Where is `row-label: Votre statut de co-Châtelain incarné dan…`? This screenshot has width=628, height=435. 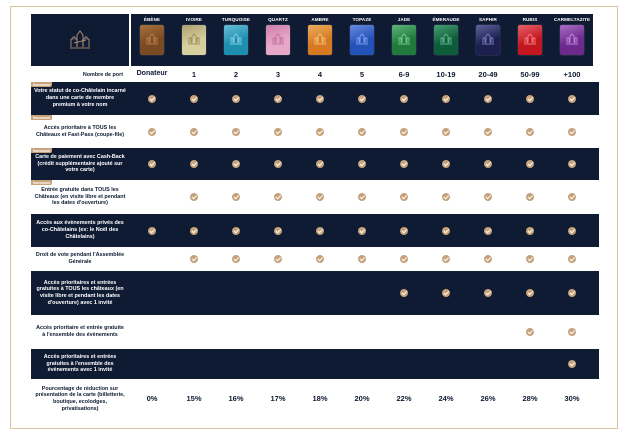 row-label: Votre statut de co-Châtelain incarné dan… is located at coordinates (80, 98).